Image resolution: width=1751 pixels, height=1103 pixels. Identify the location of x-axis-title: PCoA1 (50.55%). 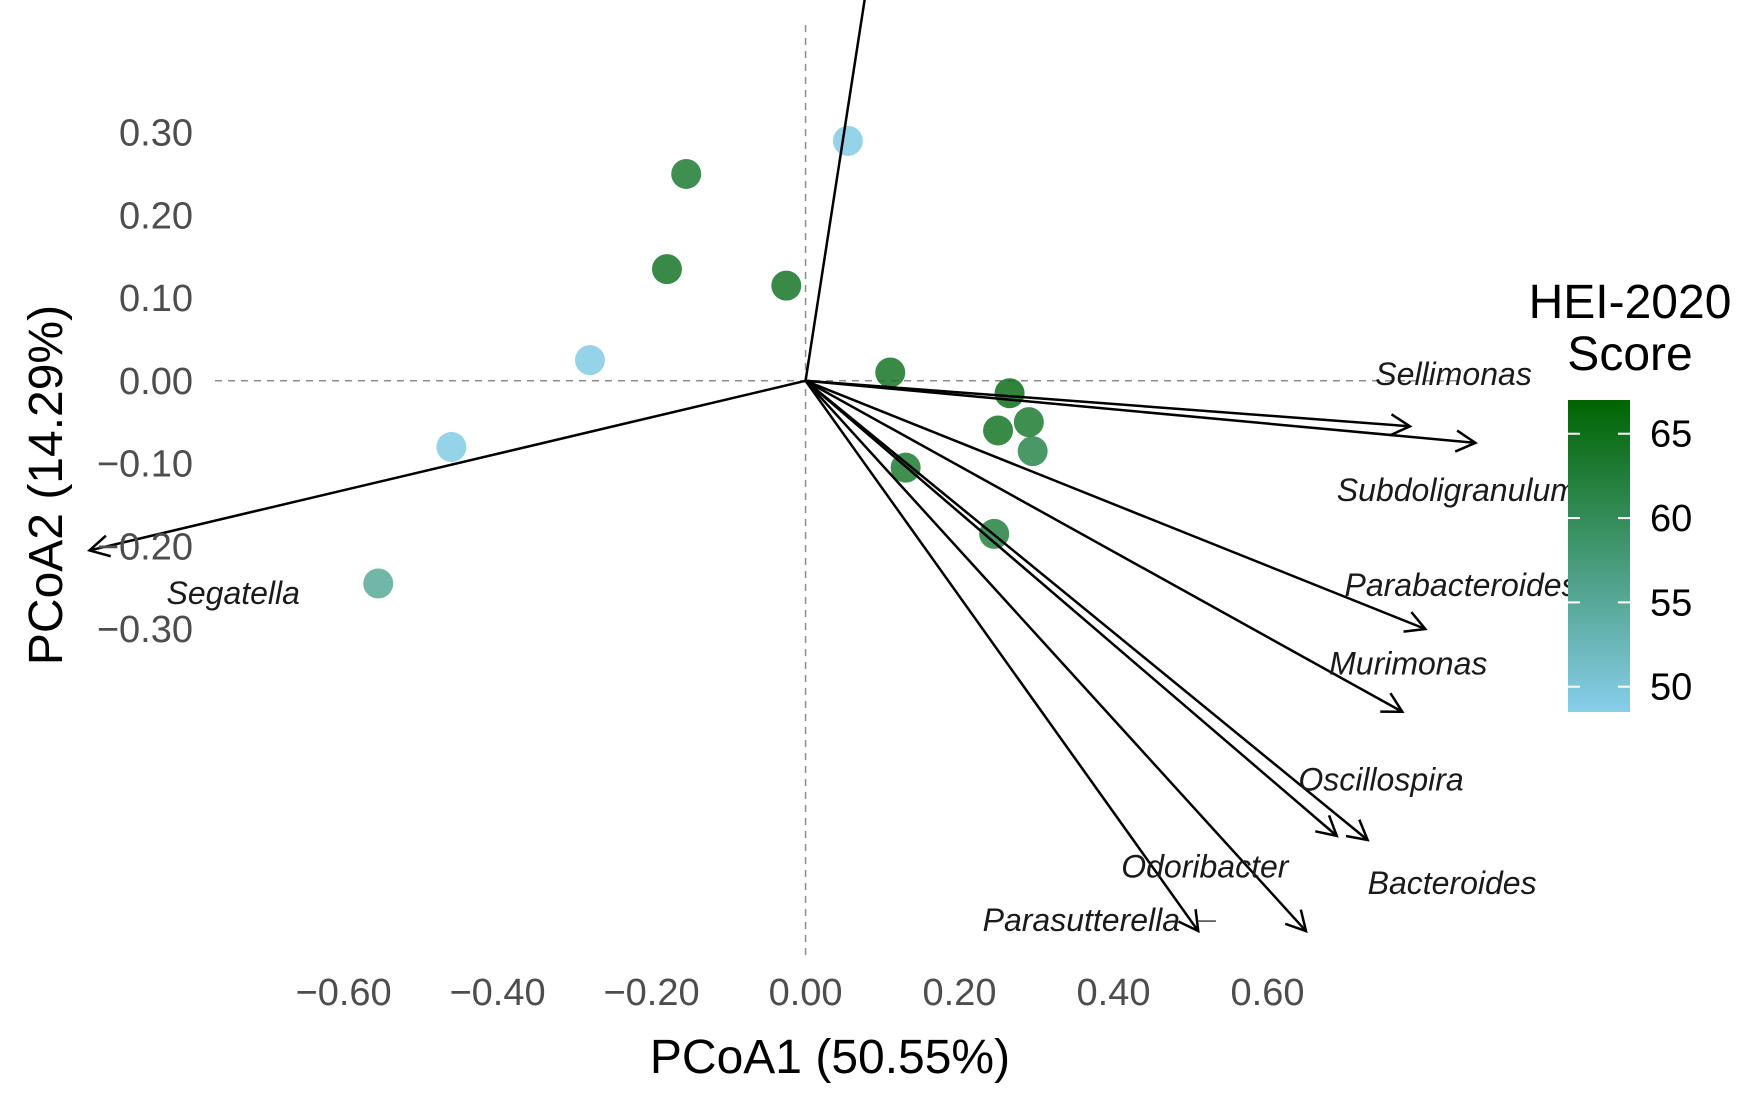
(830, 1057).